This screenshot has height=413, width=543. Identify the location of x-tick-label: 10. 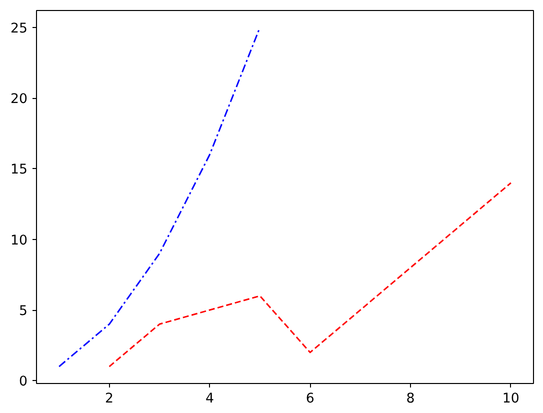
(511, 399).